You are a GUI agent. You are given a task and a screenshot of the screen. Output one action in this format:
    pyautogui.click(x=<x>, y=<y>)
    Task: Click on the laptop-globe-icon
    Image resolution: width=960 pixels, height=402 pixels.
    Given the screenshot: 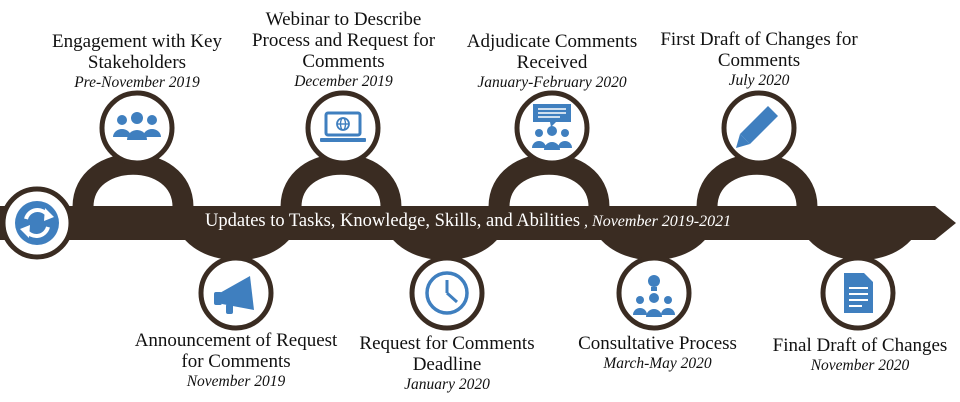 What is the action you would take?
    pyautogui.click(x=343, y=128)
    